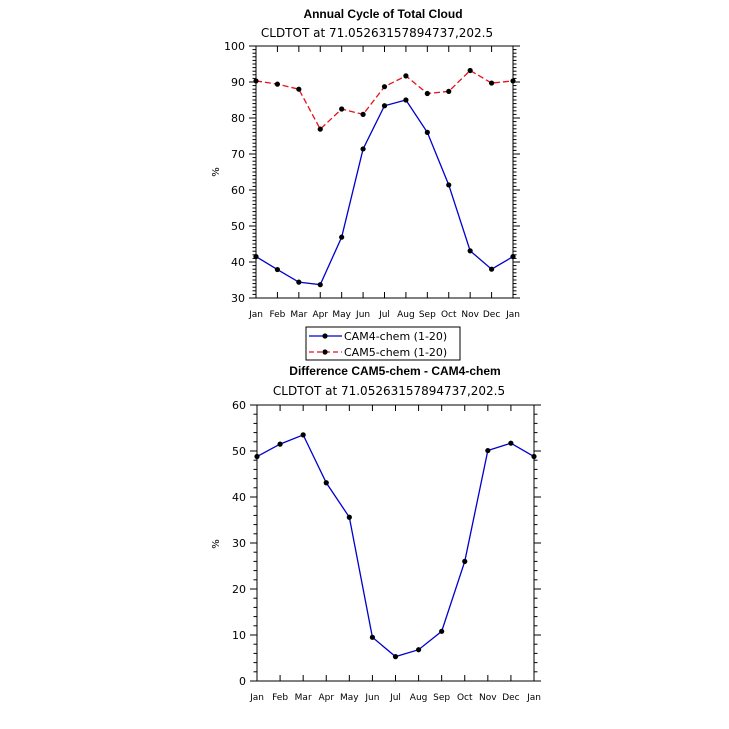 The height and width of the screenshot is (729, 729). Describe the element at coordinates (326, 698) in the screenshot. I see `chart2-xtick-label: Apr` at that location.